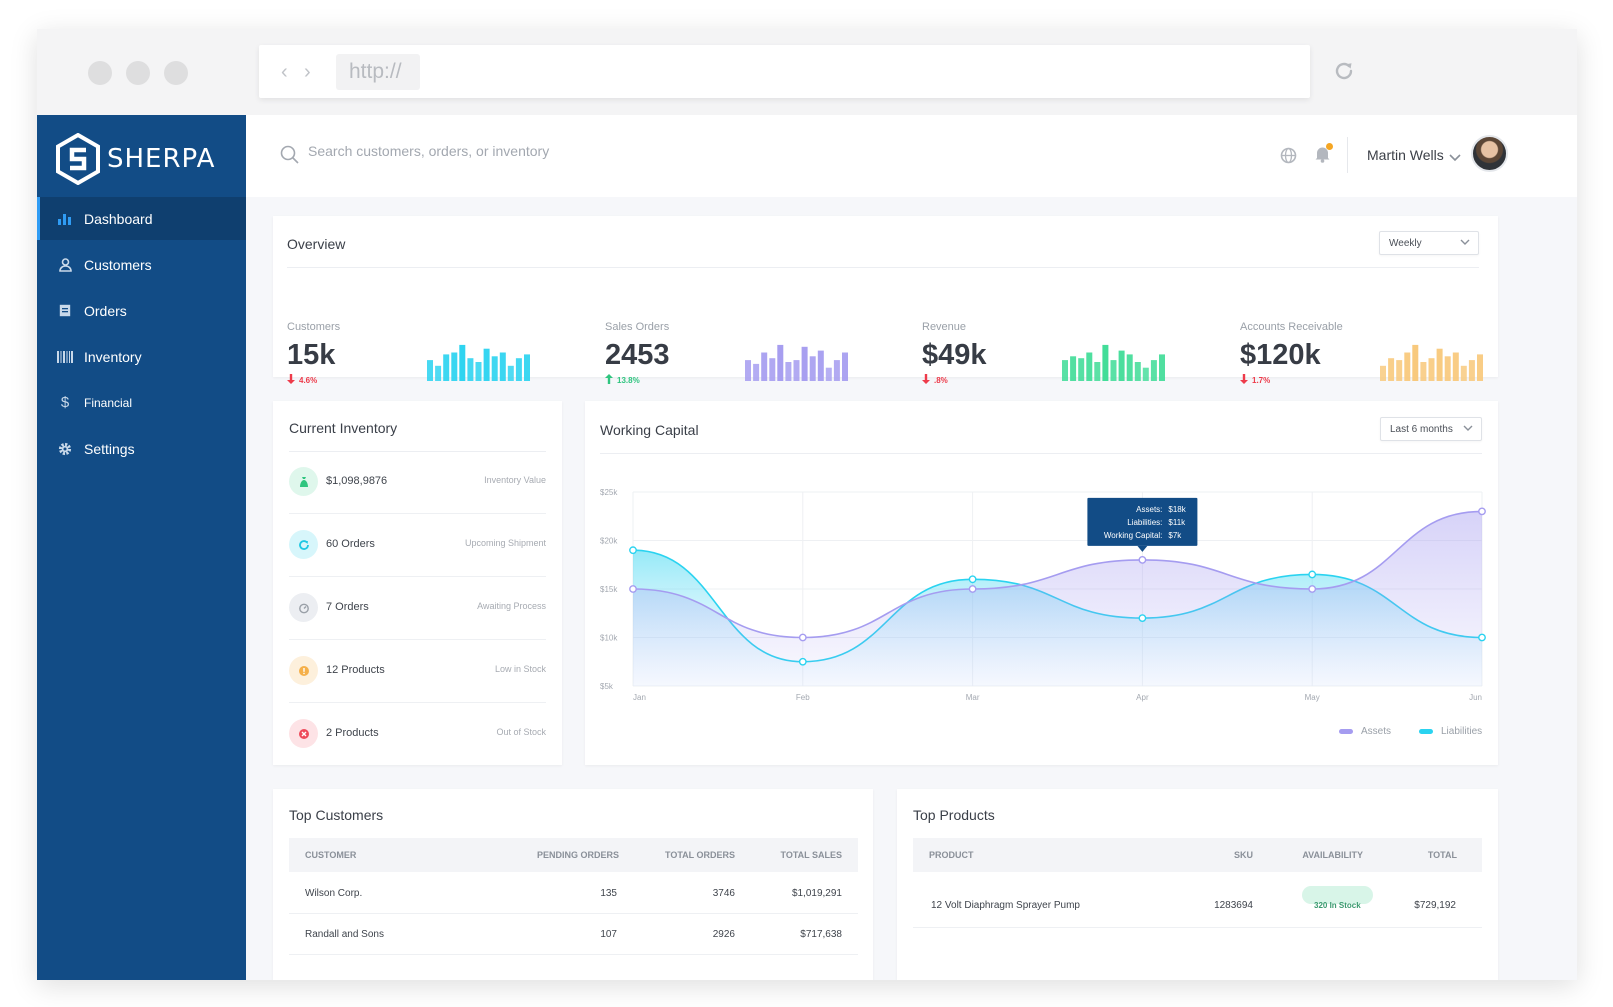 The height and width of the screenshot is (1007, 1613). What do you see at coordinates (1041, 453) in the screenshot?
I see `divider` at bounding box center [1041, 453].